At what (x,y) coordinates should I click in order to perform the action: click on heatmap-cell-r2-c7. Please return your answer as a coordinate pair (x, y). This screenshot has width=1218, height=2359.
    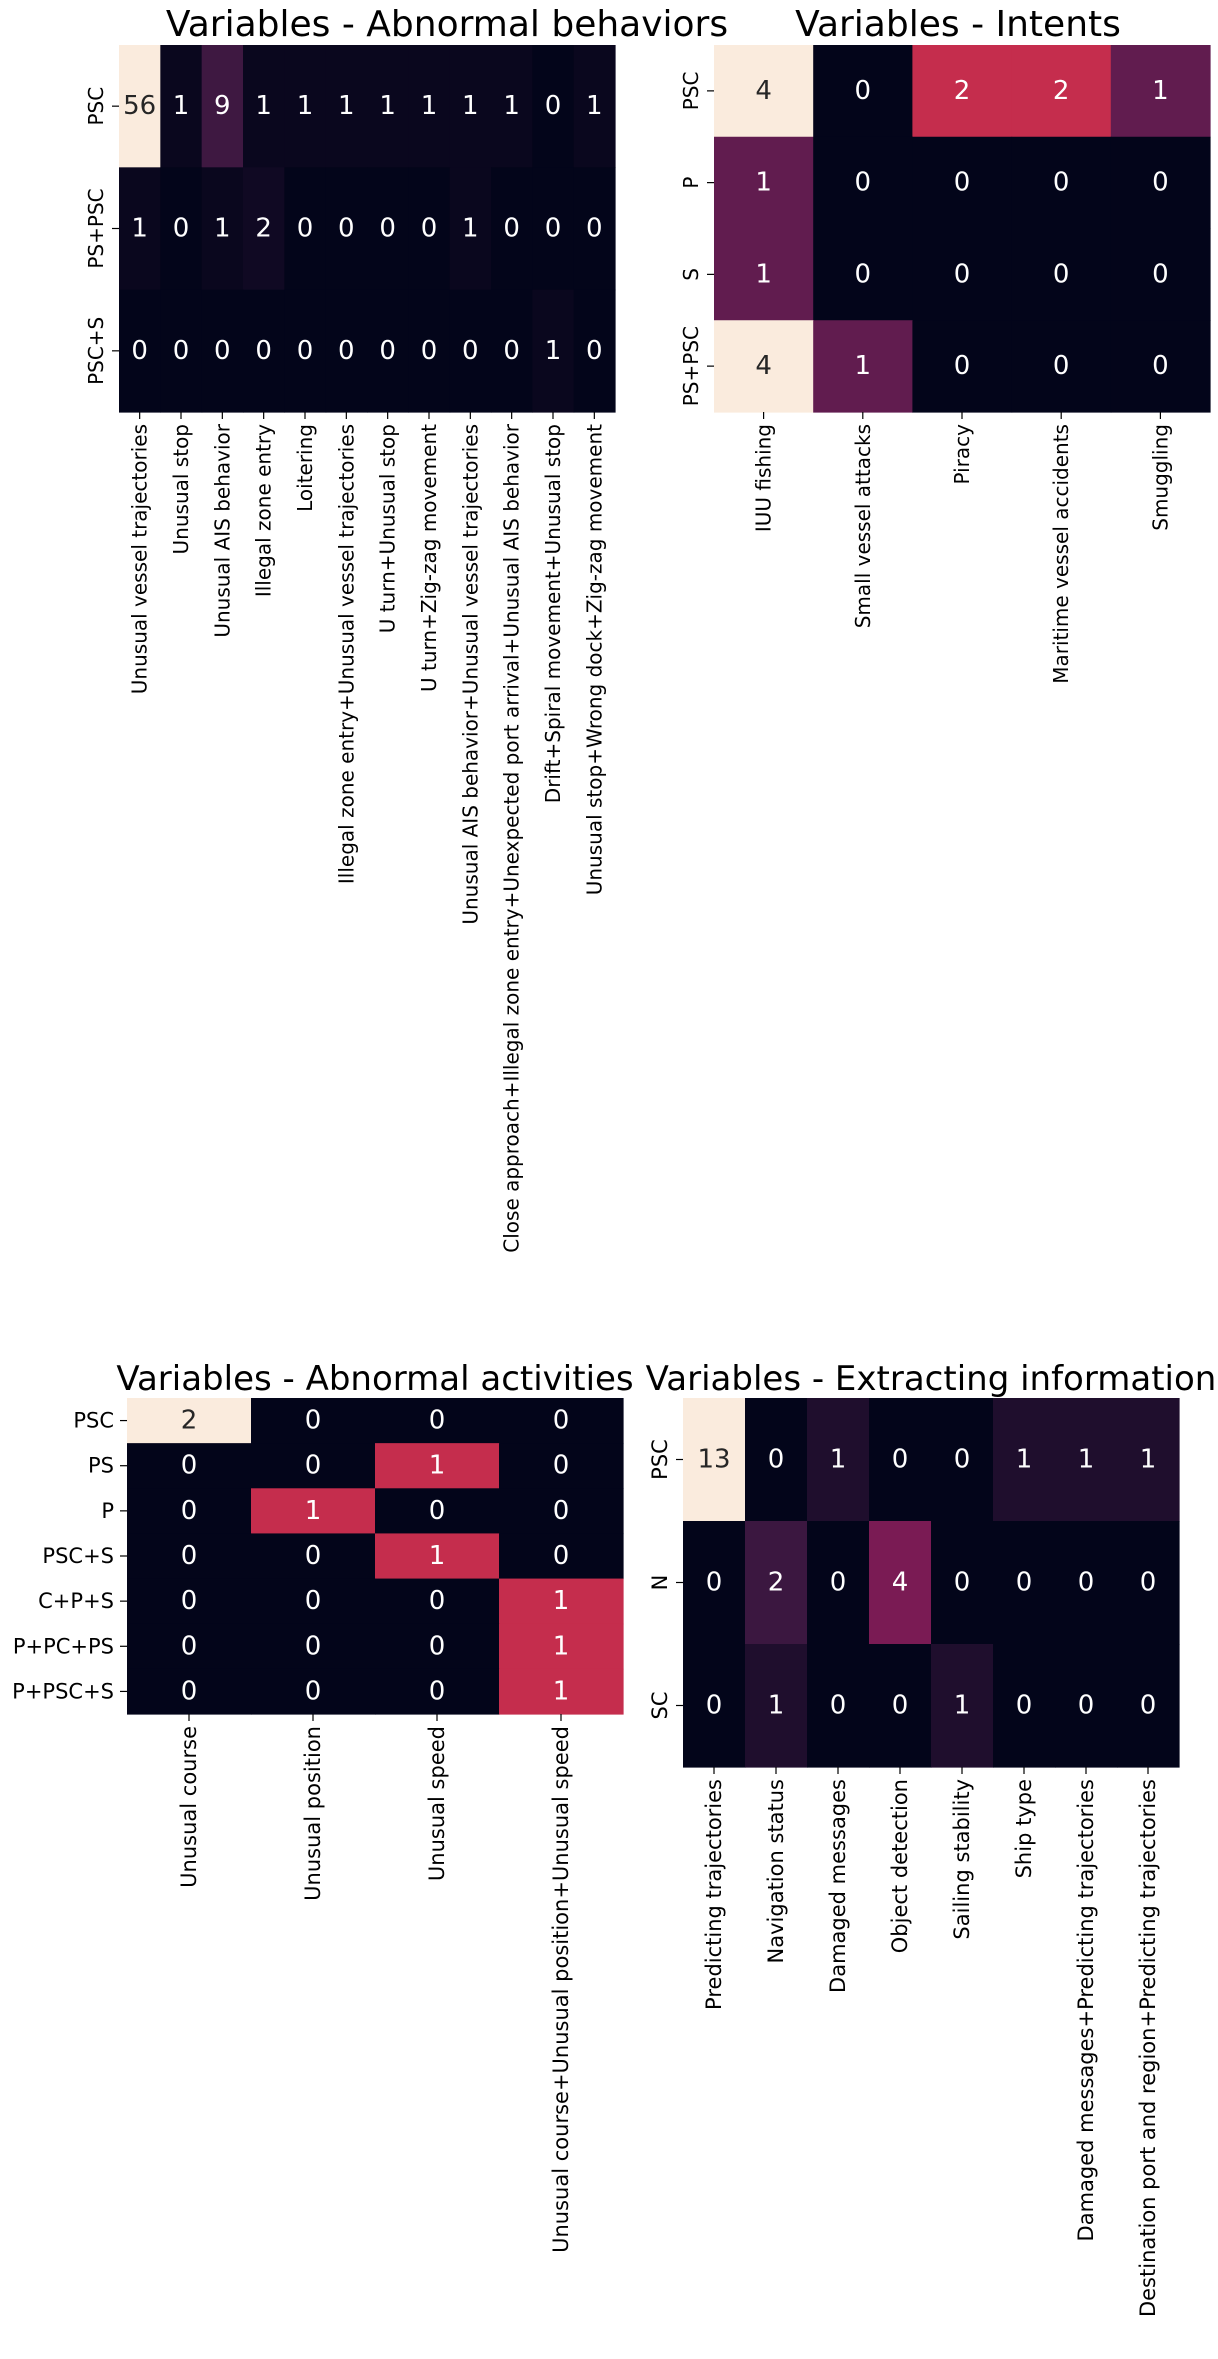
    Looking at the image, I should click on (429, 351).